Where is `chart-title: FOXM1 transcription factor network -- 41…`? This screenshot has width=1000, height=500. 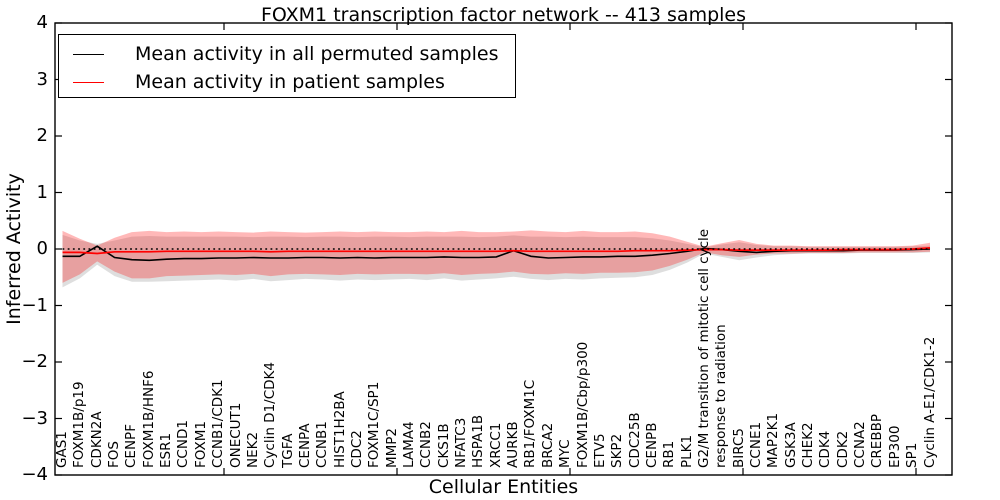
chart-title: FOXM1 transcription factor network -- 41… is located at coordinates (503, 15).